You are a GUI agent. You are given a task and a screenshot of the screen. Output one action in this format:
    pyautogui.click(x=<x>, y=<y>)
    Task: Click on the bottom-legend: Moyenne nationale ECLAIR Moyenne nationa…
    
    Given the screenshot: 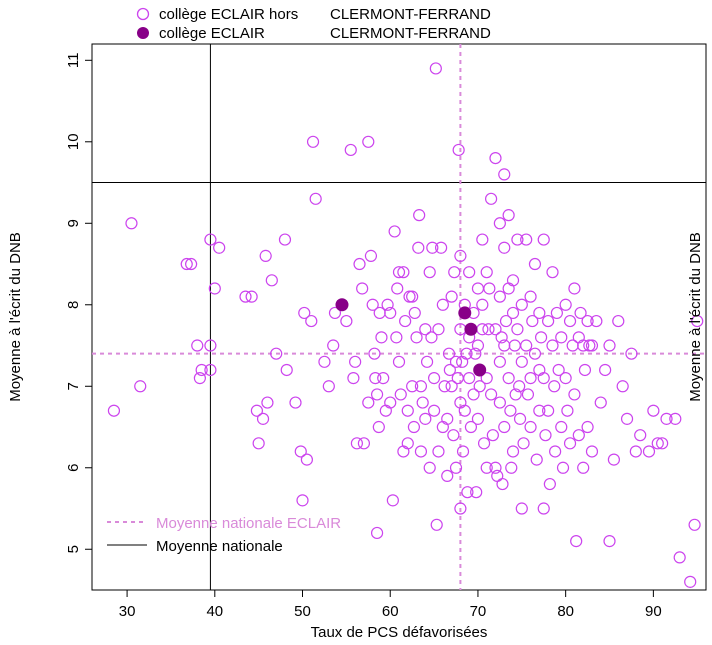 What is the action you would take?
    pyautogui.click(x=224, y=535)
    